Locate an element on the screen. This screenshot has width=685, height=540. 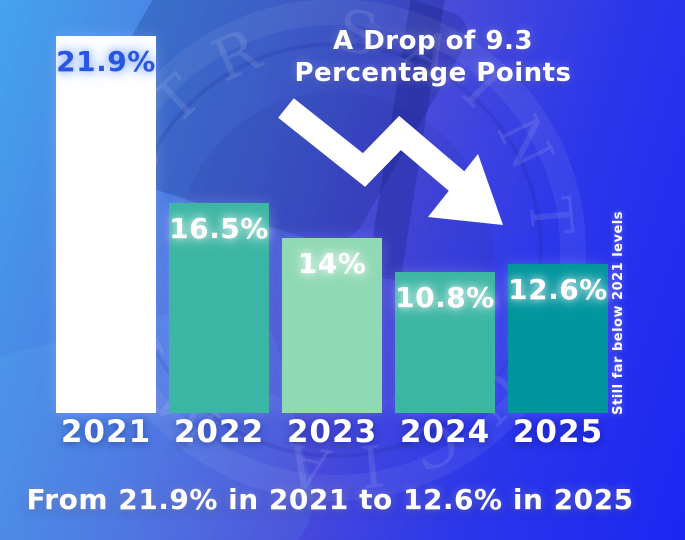
bar-2023: 14% is located at coordinates (332, 325).